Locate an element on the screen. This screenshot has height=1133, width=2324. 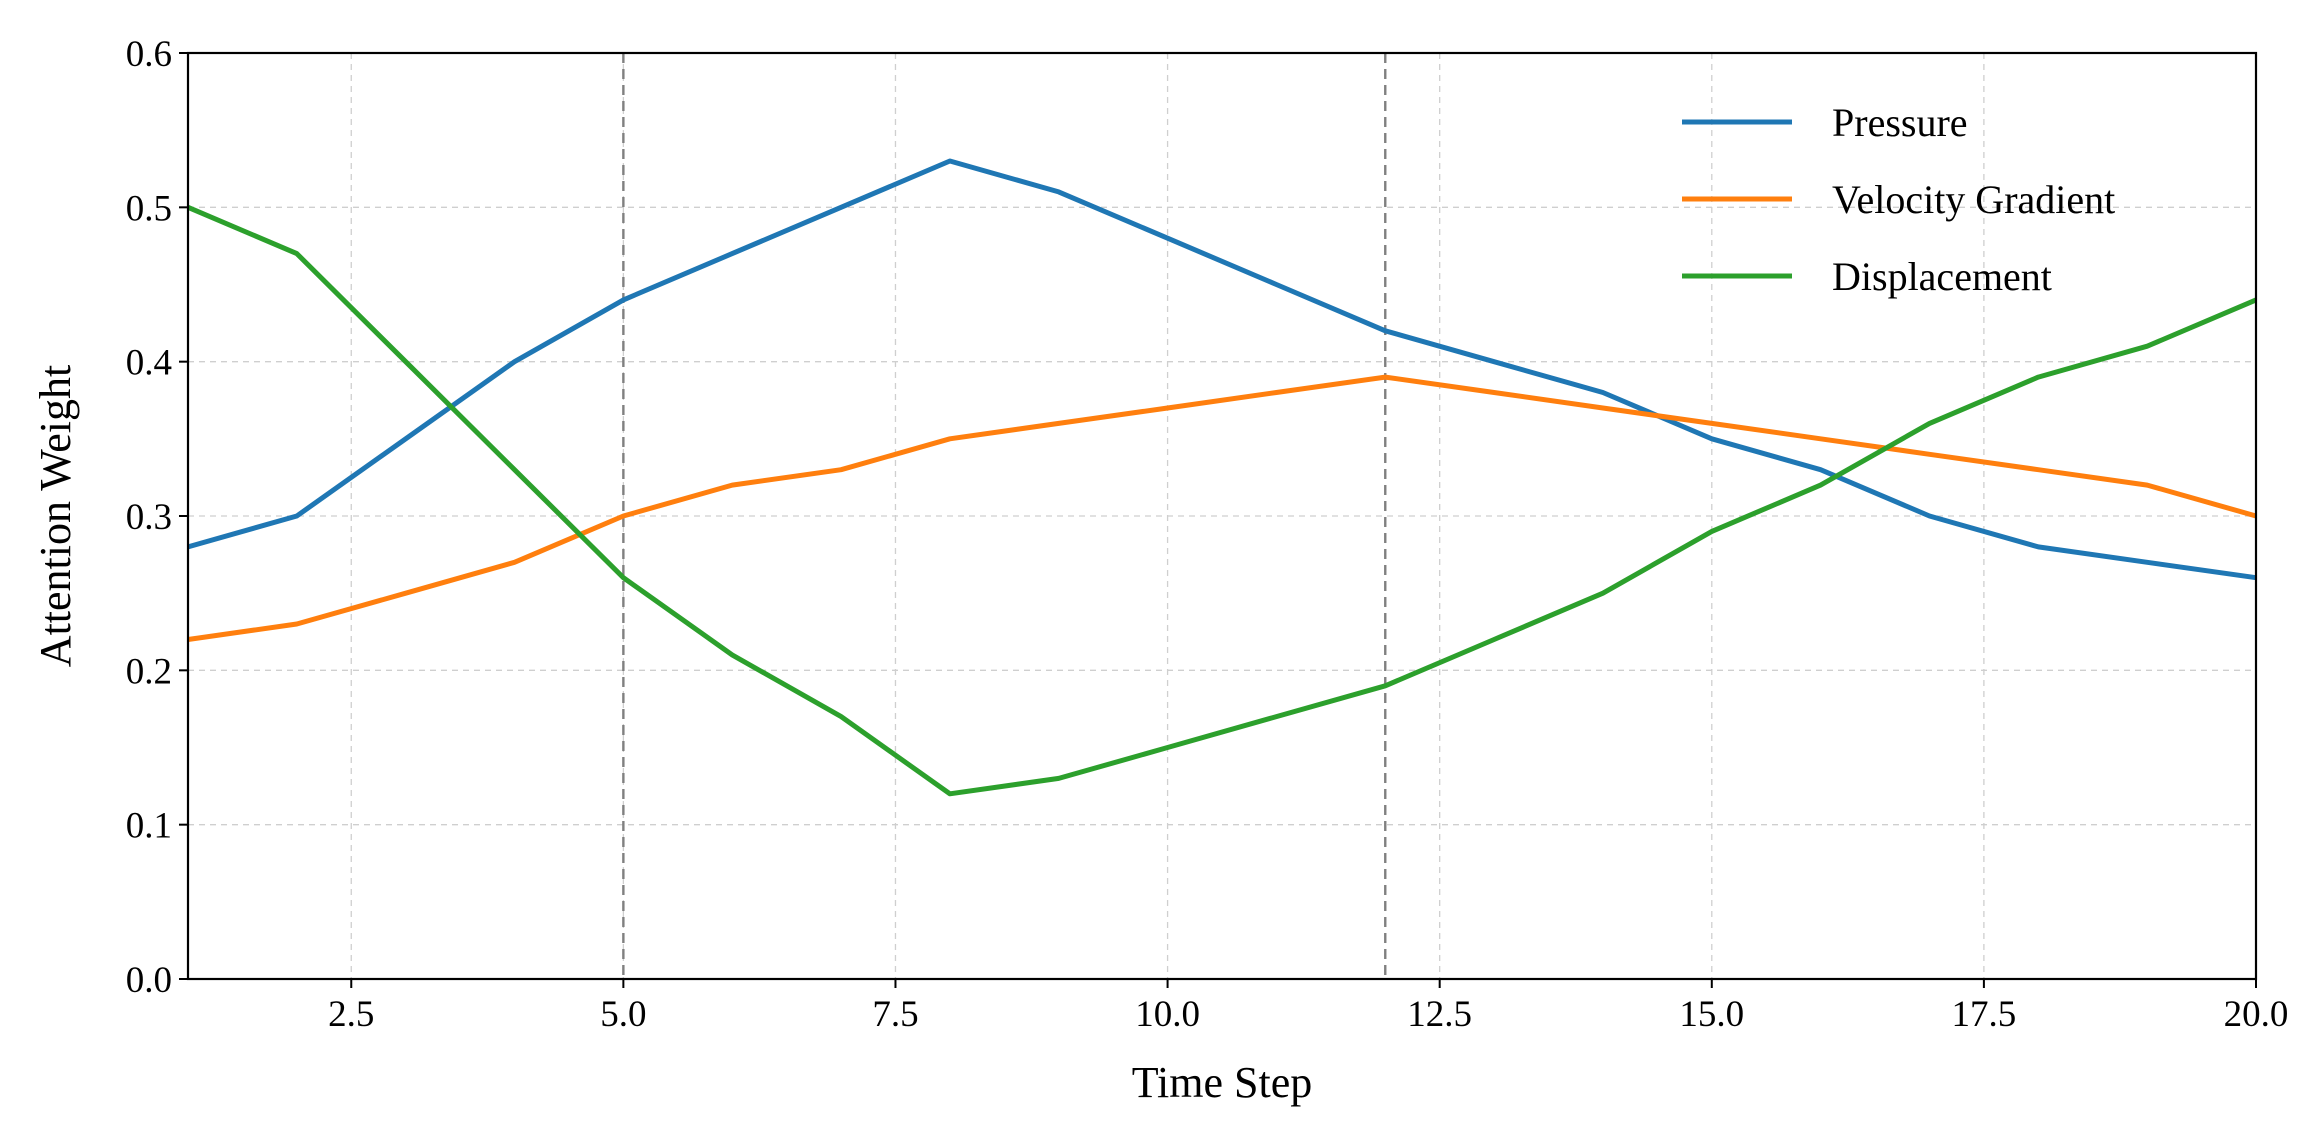
y-tick-label: 0.2 is located at coordinates (149, 671).